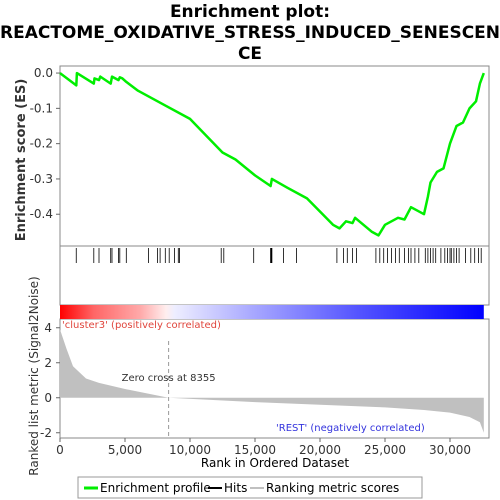 This screenshot has height=500, width=500. Describe the element at coordinates (41, 179) in the screenshot. I see `es-y-tick-label: -0.3` at that location.